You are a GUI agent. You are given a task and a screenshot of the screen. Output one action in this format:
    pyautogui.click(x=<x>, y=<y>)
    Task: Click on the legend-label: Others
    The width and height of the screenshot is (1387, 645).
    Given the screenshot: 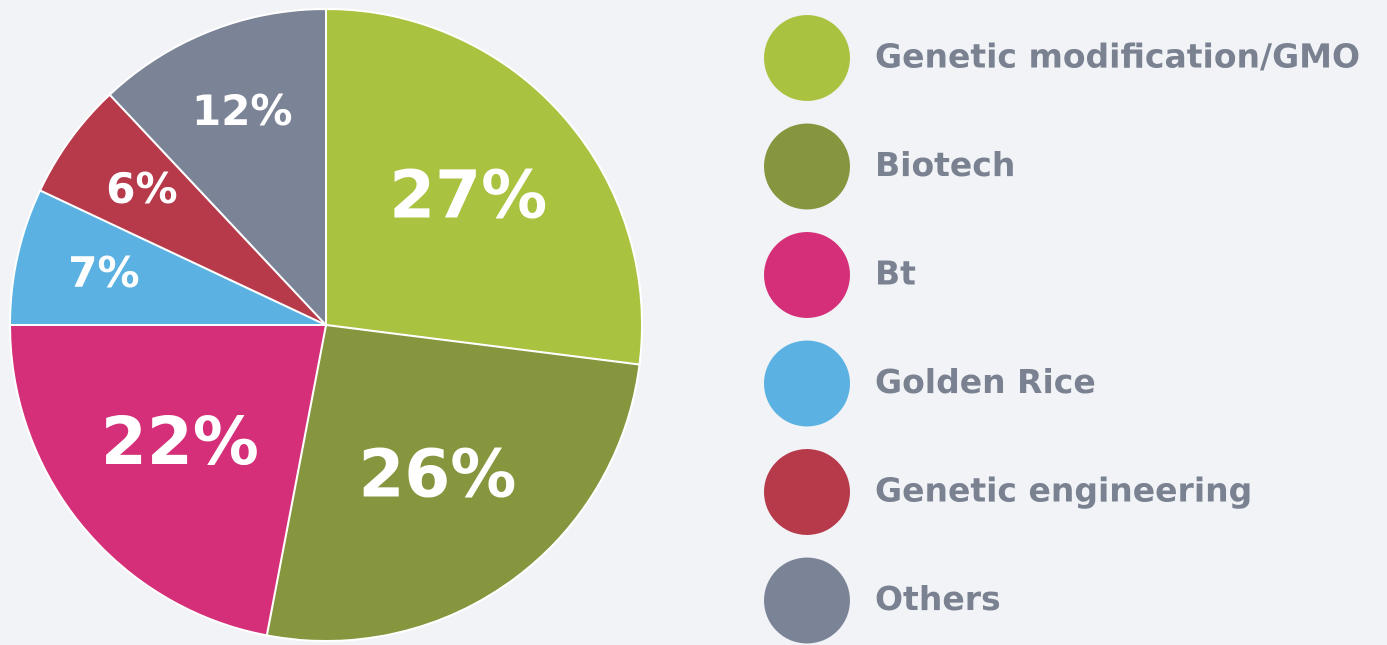 What is the action you would take?
    pyautogui.click(x=938, y=598)
    